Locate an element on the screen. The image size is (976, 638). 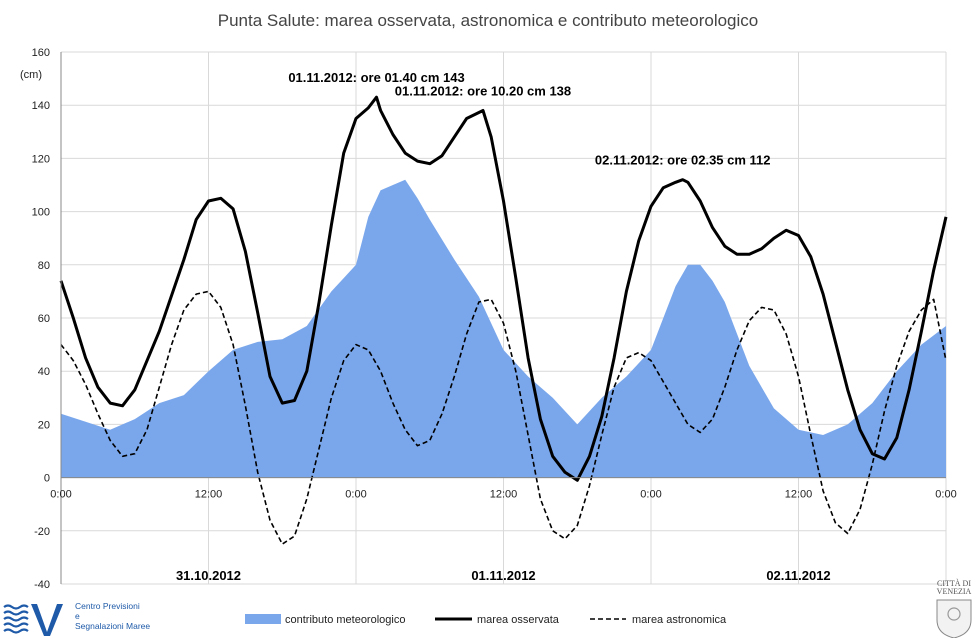
y-axis-unit: (cm) is located at coordinates (31, 75).